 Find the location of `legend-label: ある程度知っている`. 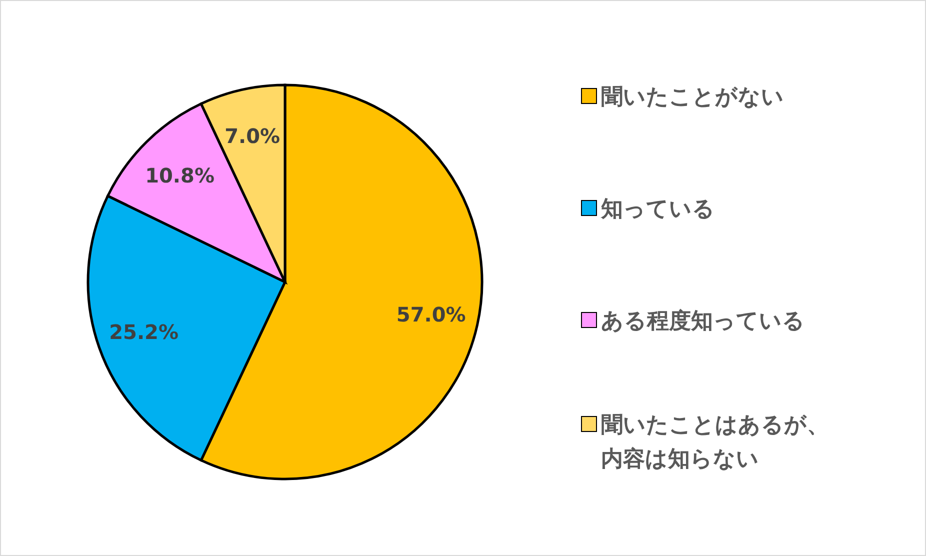

legend-label: ある程度知っている is located at coordinates (703, 322).